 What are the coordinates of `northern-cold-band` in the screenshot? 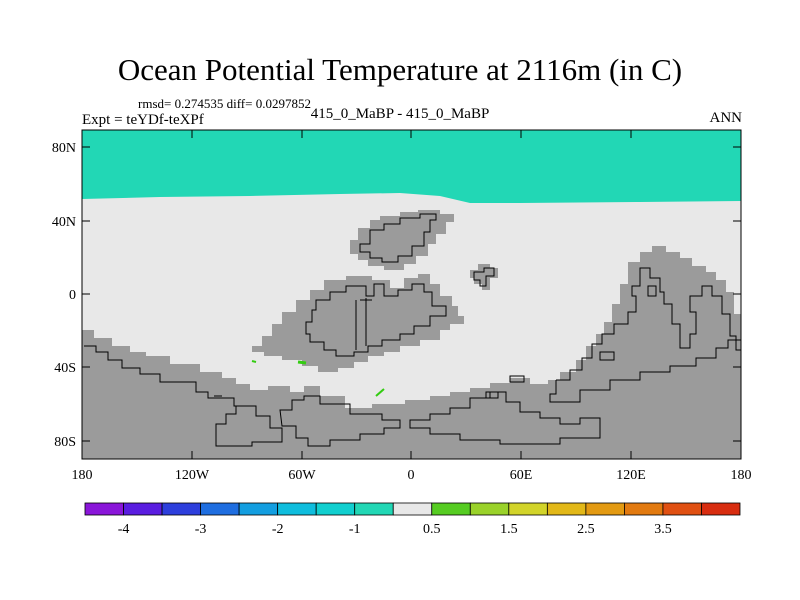 It's located at (411, 166).